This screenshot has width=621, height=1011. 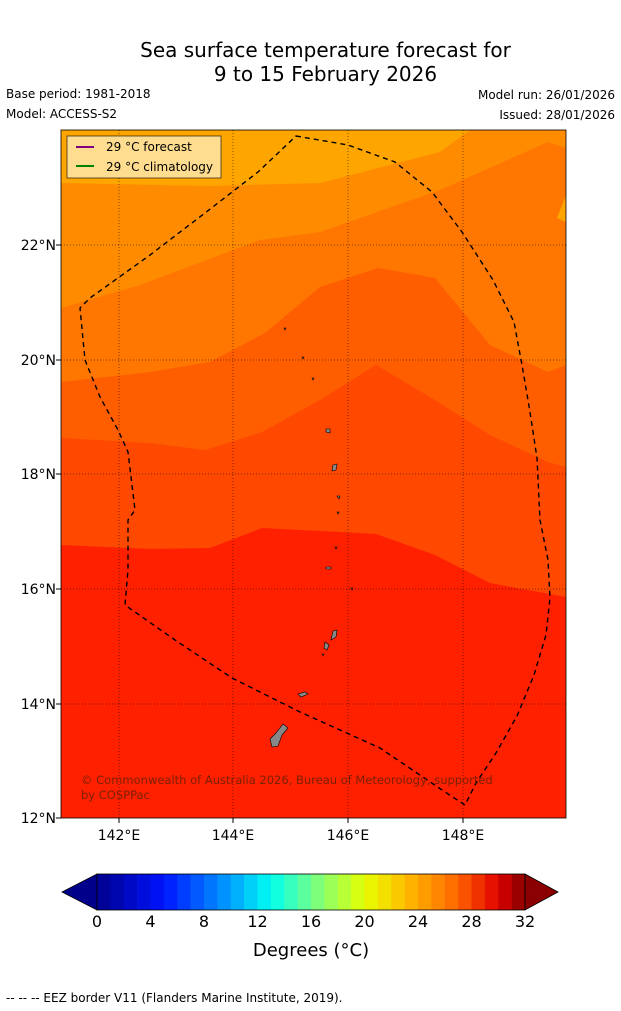 What do you see at coordinates (311, 537) in the screenshot?
I see `islands` at bounding box center [311, 537].